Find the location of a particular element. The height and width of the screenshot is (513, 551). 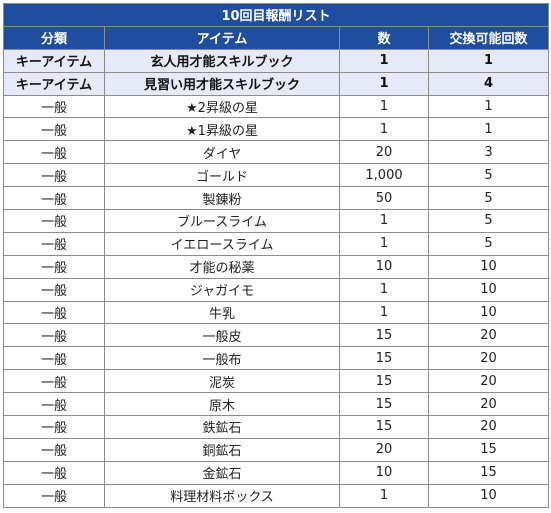

cell-item: 銅鉱石 is located at coordinates (222, 449).